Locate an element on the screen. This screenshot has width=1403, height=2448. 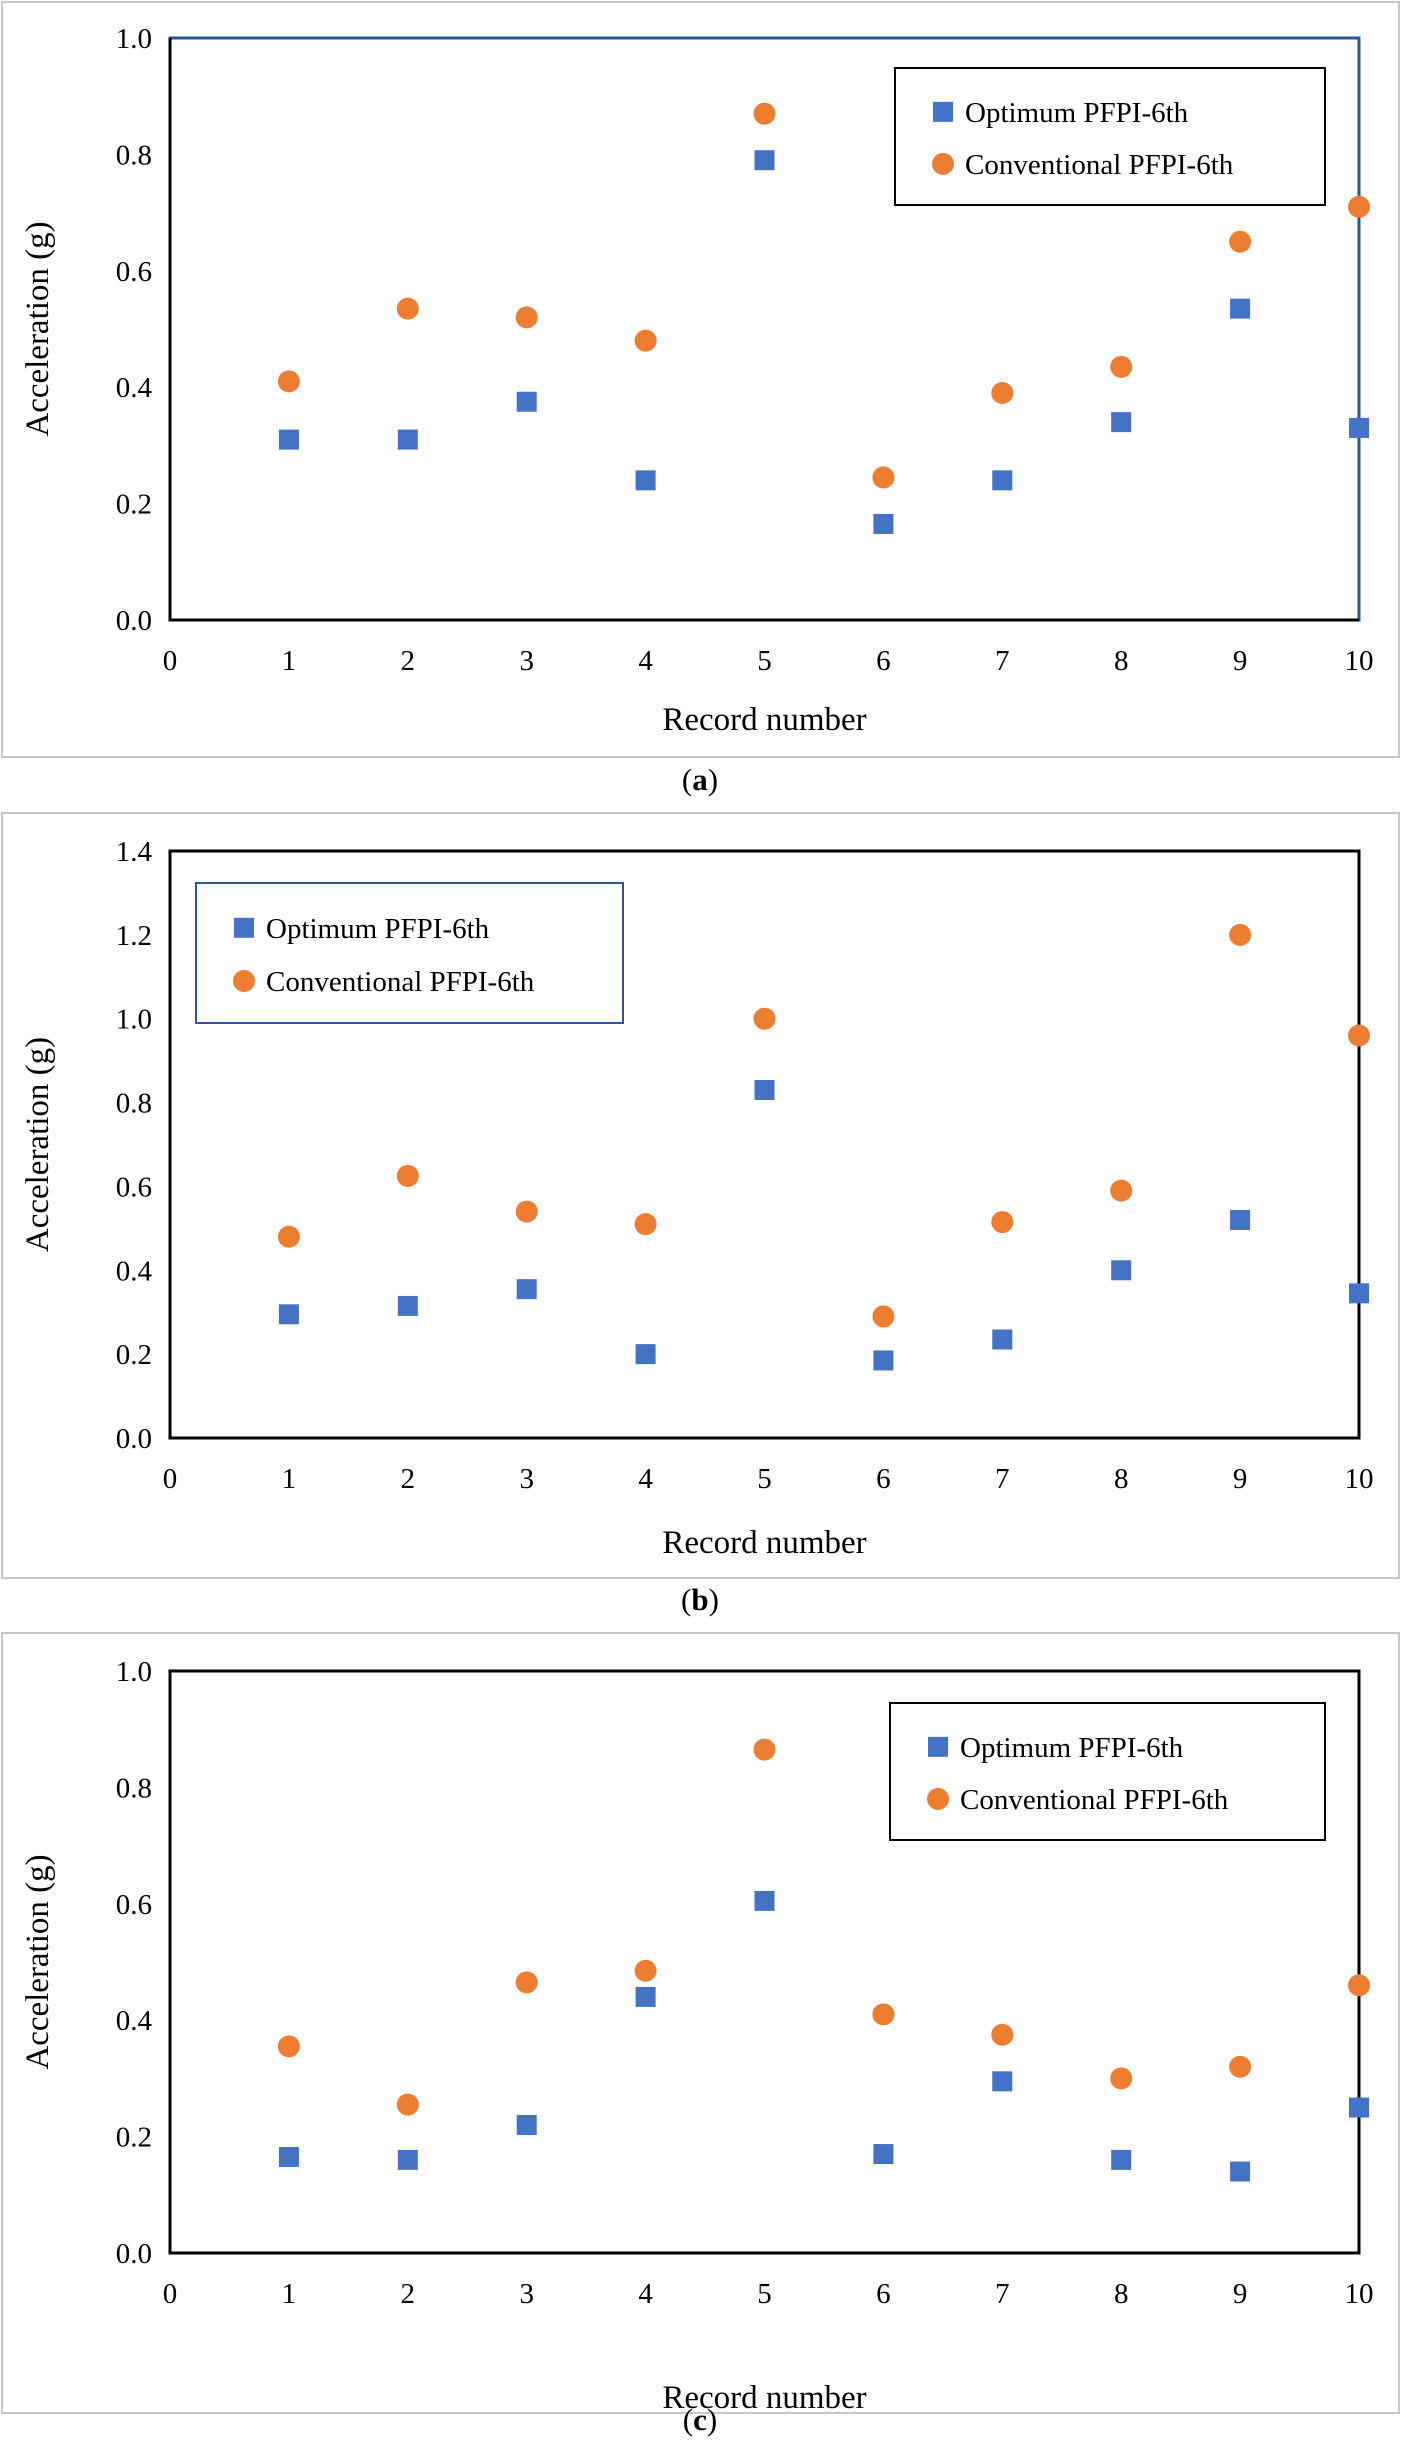
x-tick-label: 4 is located at coordinates (645, 1479).